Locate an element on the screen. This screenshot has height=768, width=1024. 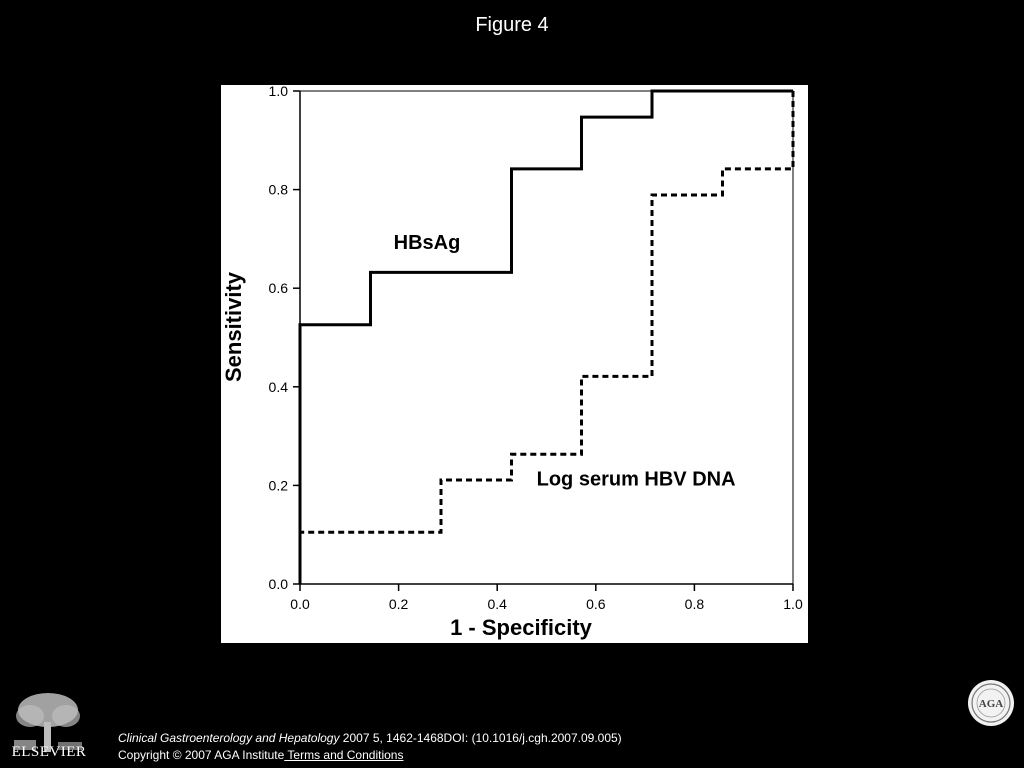
x-axis: 0.0 0.2 0.4 0.6 0.8 1.0 is located at coordinates (546, 597).